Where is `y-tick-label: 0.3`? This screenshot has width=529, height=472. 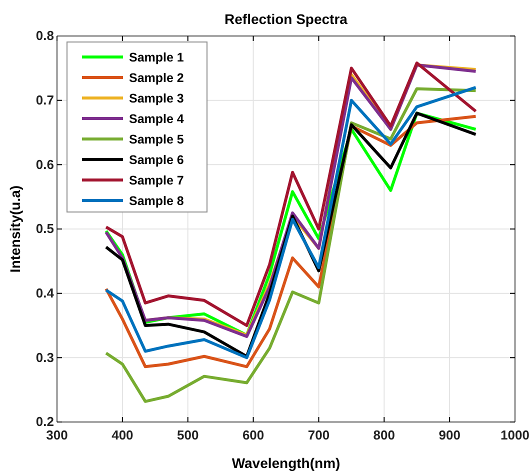 y-tick-label: 0.3 is located at coordinates (45, 357).